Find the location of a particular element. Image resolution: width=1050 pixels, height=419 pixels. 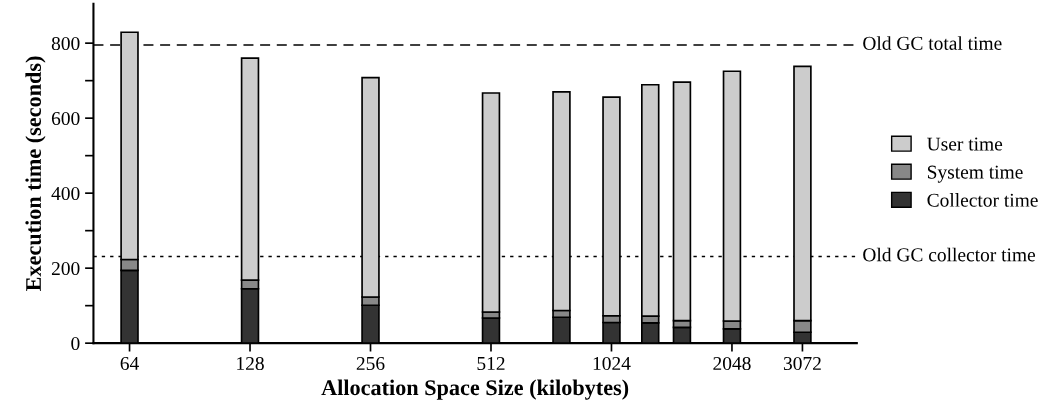

y-axis-title: Execution time (seconds) is located at coordinates (35, 173).